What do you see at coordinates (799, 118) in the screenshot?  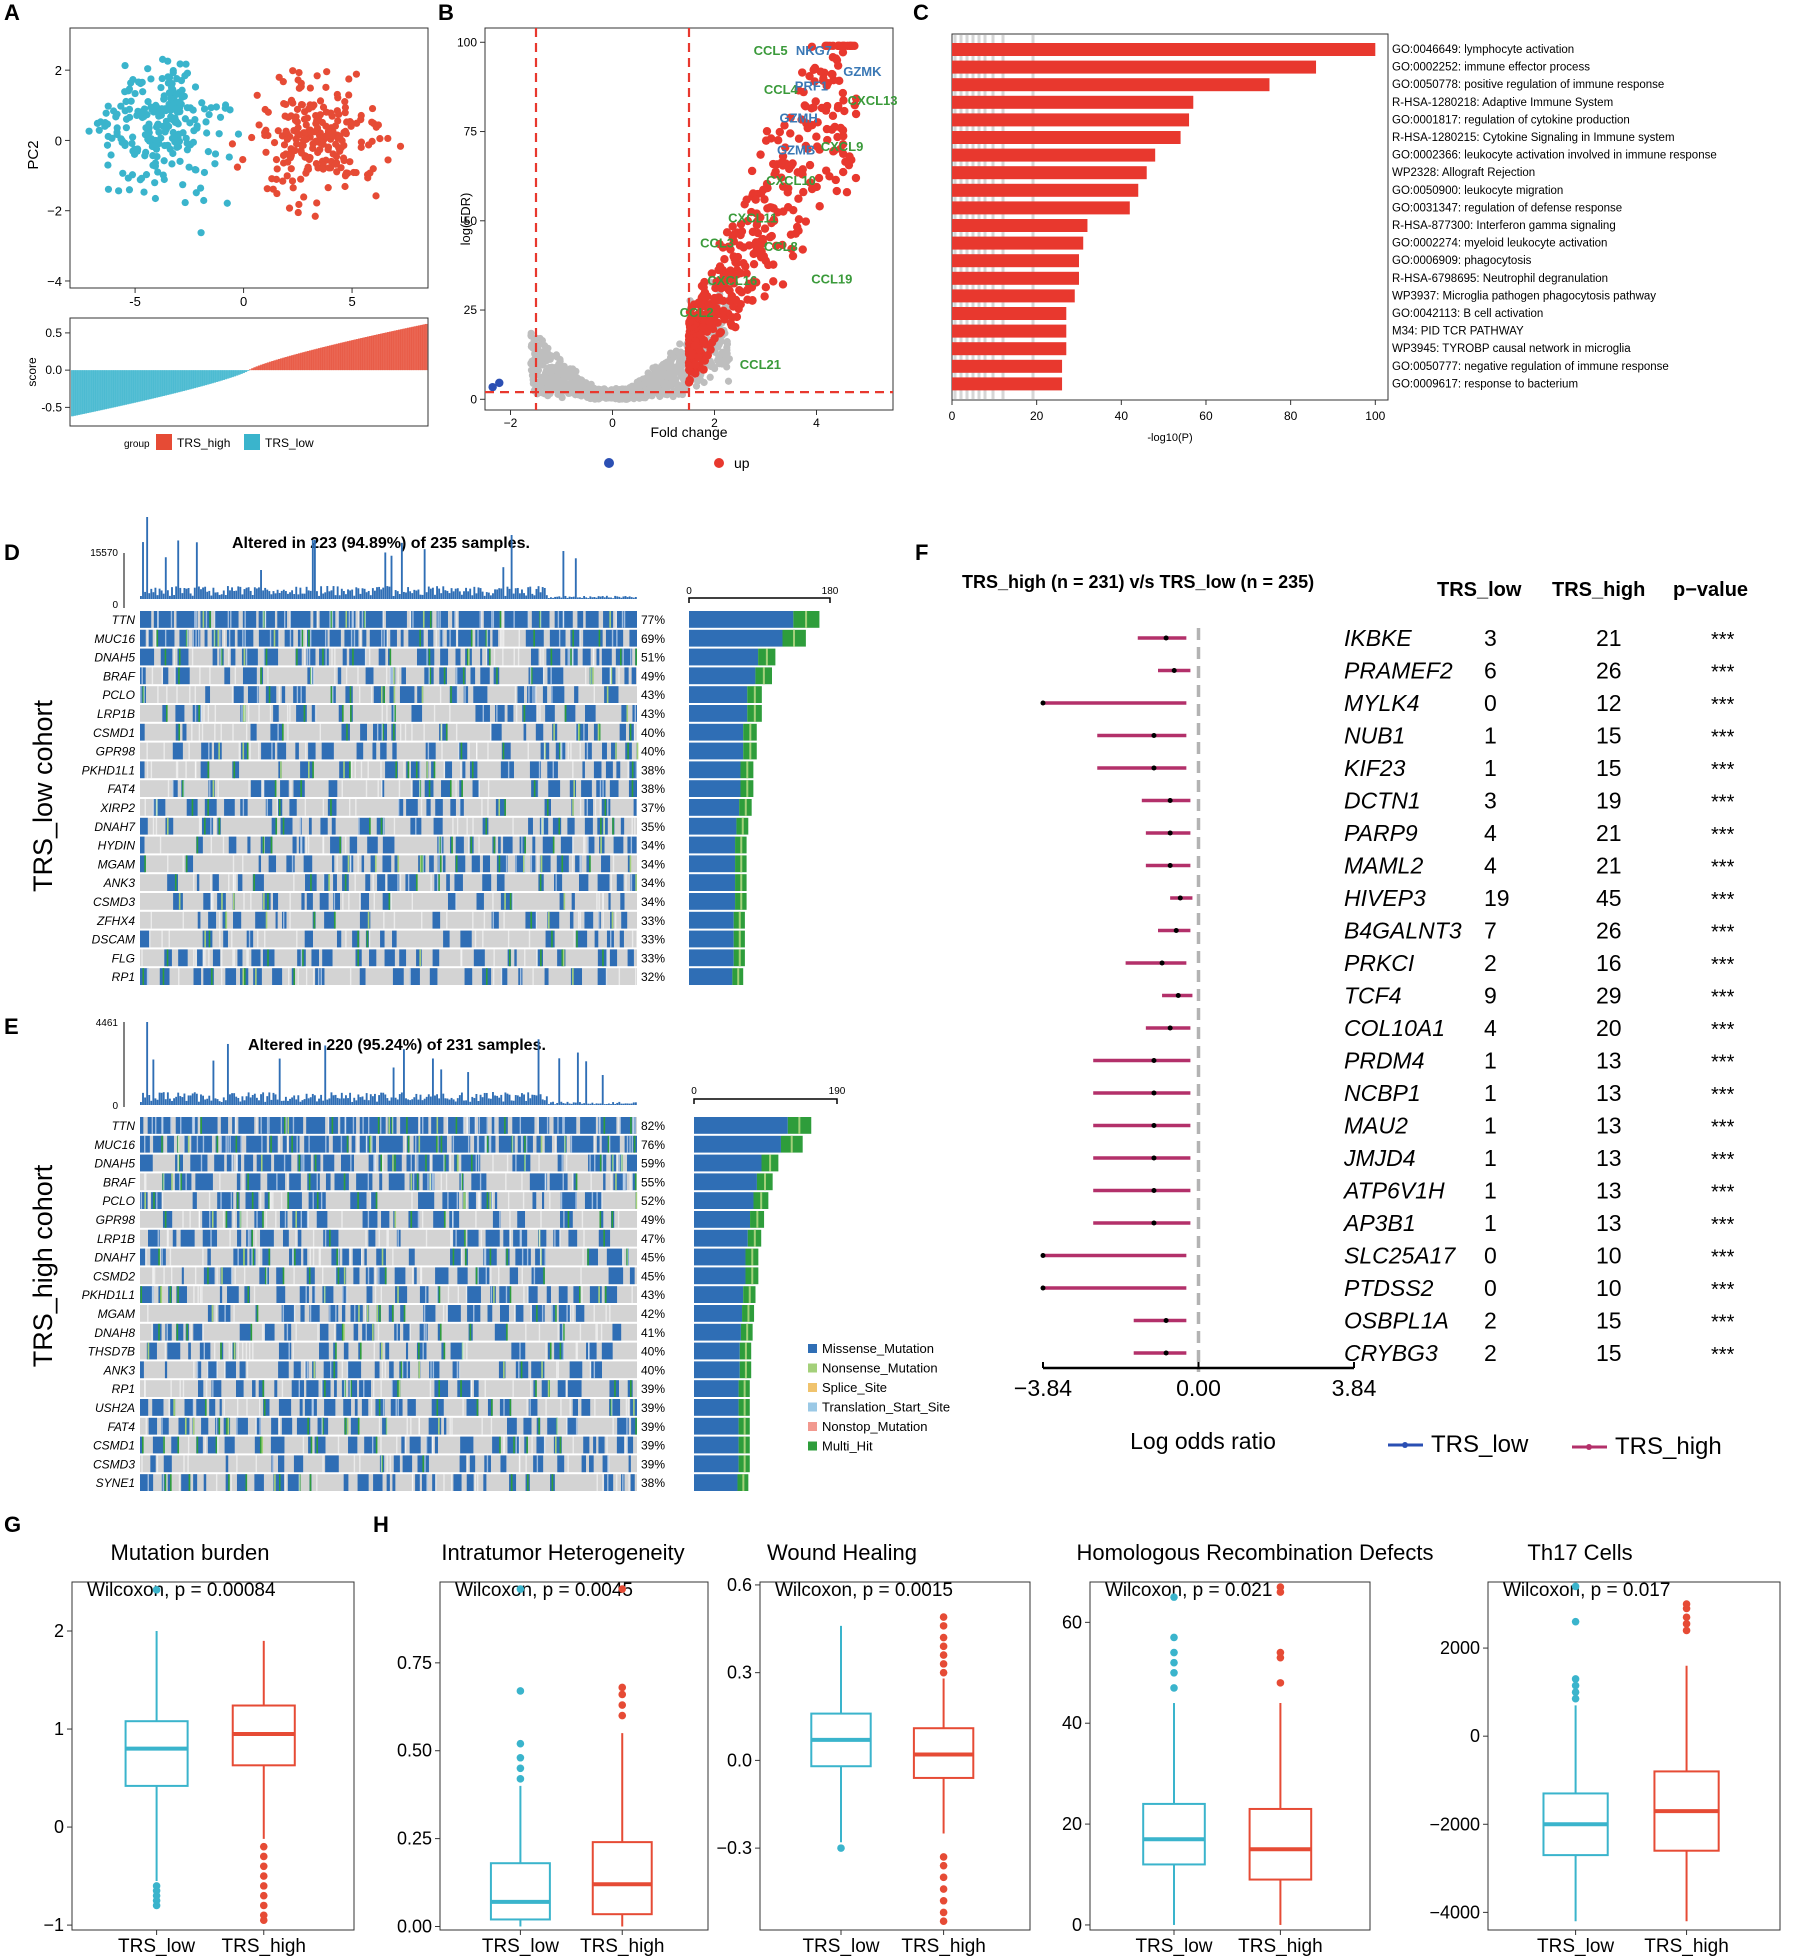 I see `volcano-gene-label: GZMH` at bounding box center [799, 118].